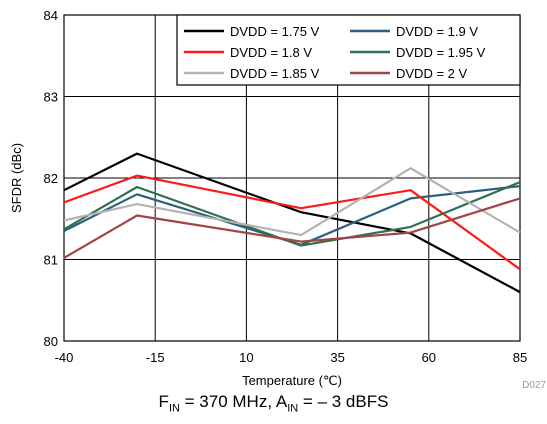 Image resolution: width=547 pixels, height=424 pixels. What do you see at coordinates (275, 73) in the screenshot?
I see `legend-label: DVDD = 1.85 V` at bounding box center [275, 73].